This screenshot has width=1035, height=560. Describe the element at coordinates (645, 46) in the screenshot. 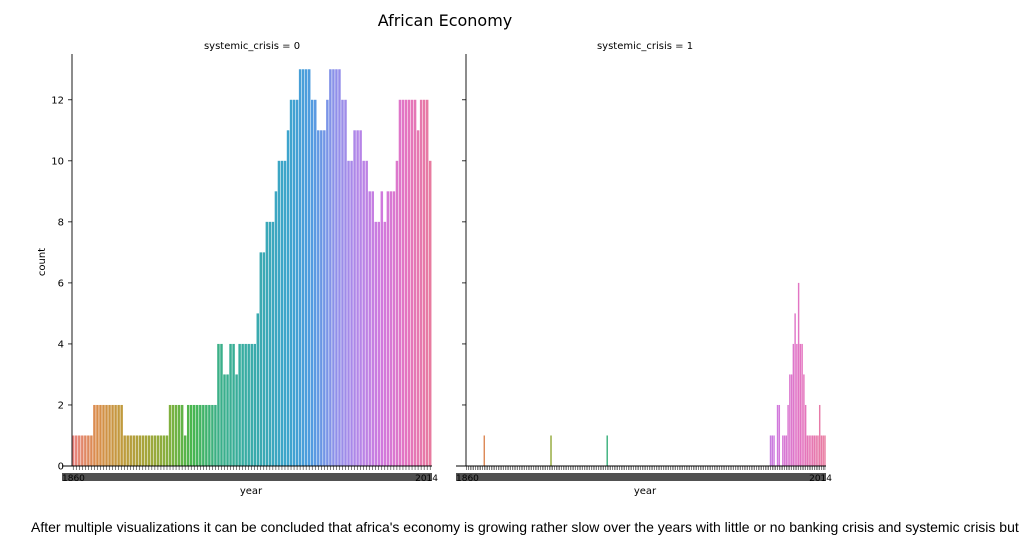

I see `panel-1-title: systemic_crisis = 1` at that location.